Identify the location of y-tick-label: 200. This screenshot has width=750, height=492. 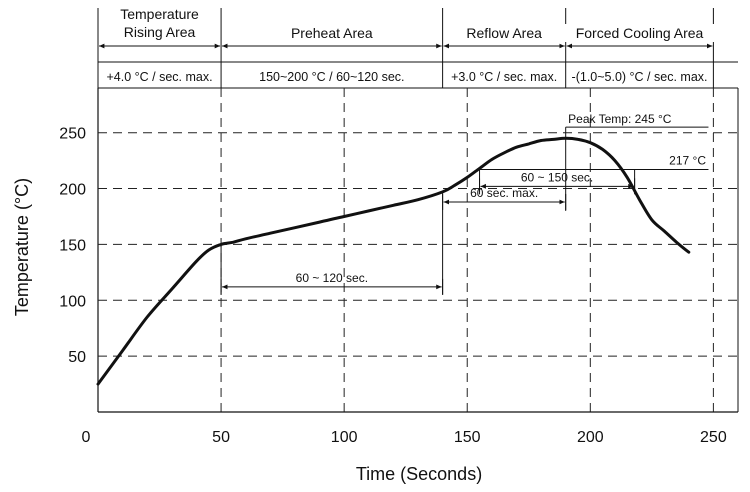
(72, 190).